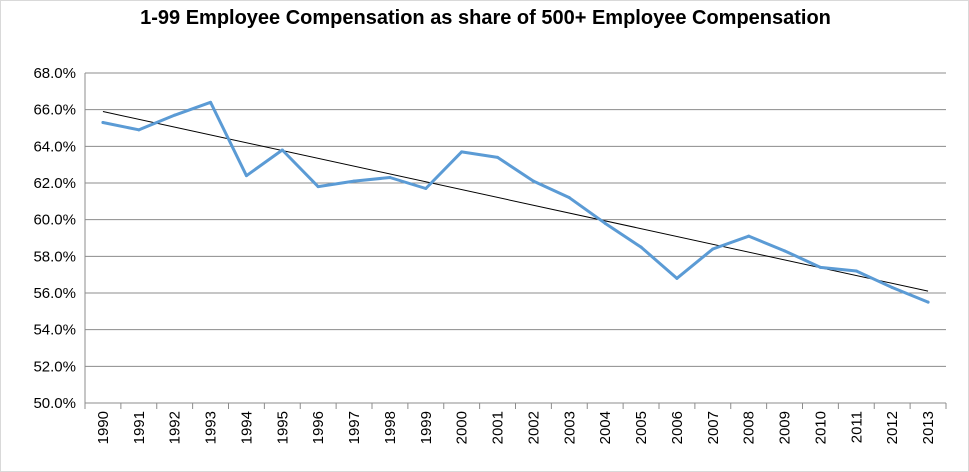 The height and width of the screenshot is (472, 969). What do you see at coordinates (569, 427) in the screenshot?
I see `x-tick-label: 2003` at bounding box center [569, 427].